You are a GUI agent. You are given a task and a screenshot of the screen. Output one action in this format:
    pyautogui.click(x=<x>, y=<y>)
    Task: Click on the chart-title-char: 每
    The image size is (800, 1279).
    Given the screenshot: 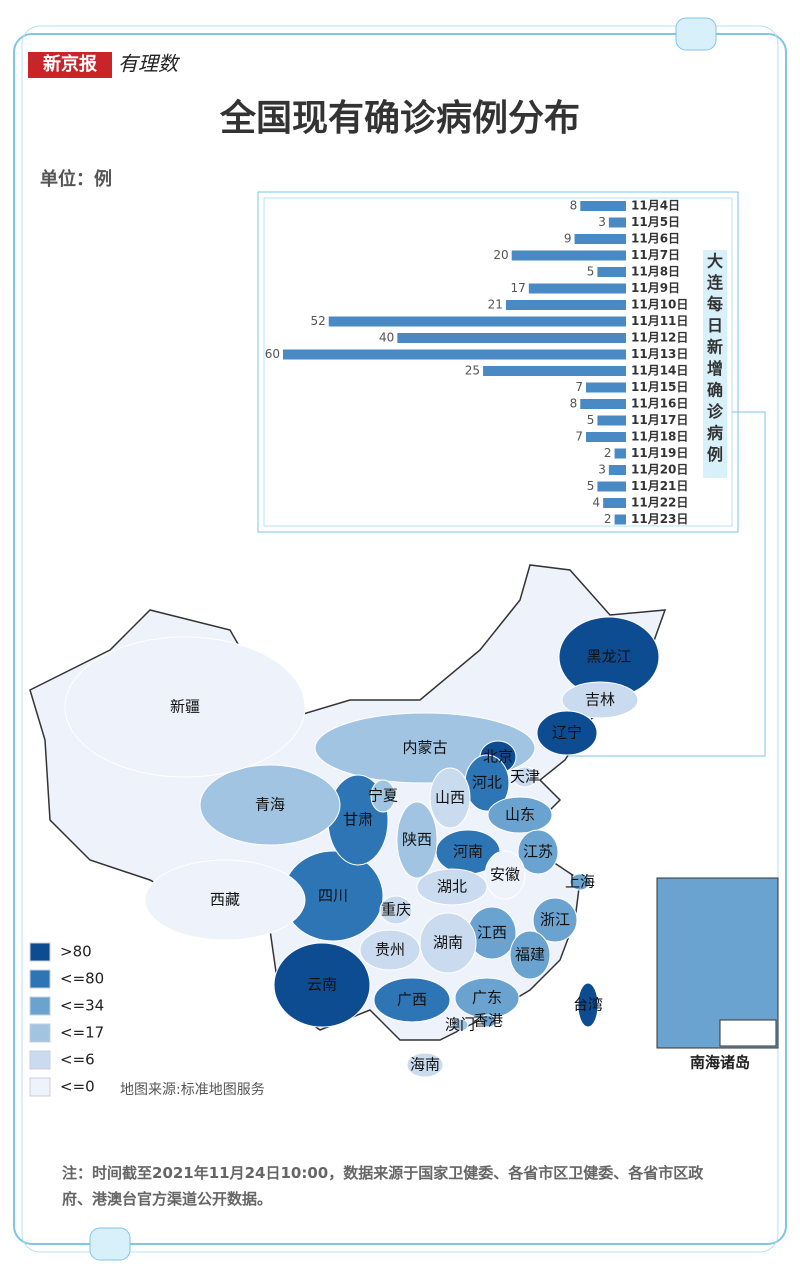 What is the action you would take?
    pyautogui.click(x=715, y=304)
    